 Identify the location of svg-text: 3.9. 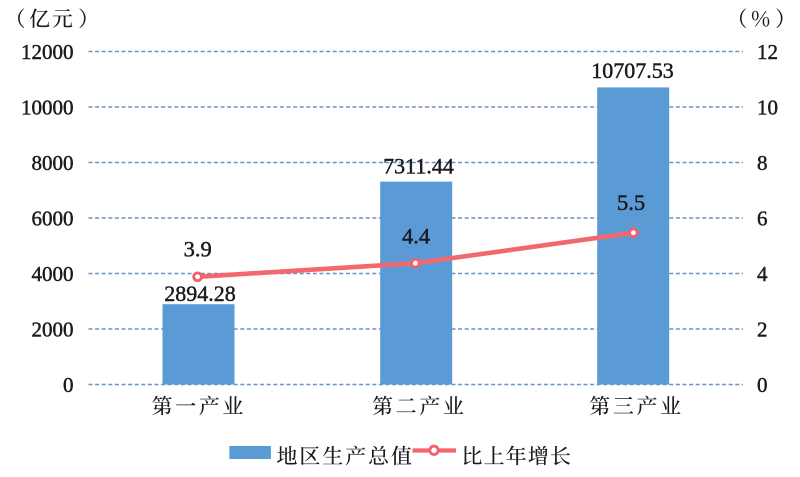
(198, 249).